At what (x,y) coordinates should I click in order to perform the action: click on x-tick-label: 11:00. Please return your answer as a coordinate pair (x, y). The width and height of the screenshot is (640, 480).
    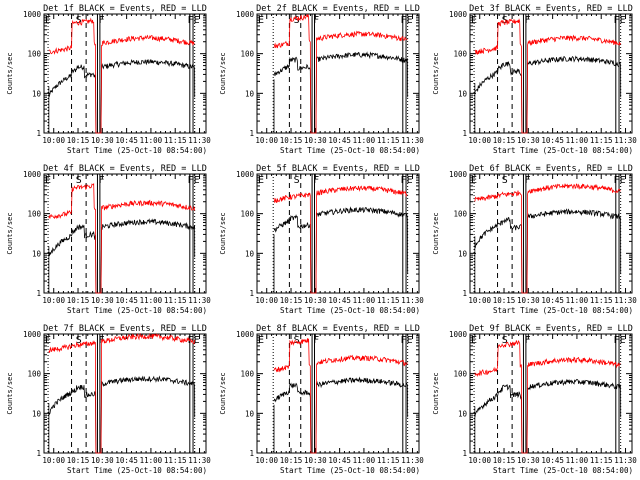
    Looking at the image, I should click on (364, 460).